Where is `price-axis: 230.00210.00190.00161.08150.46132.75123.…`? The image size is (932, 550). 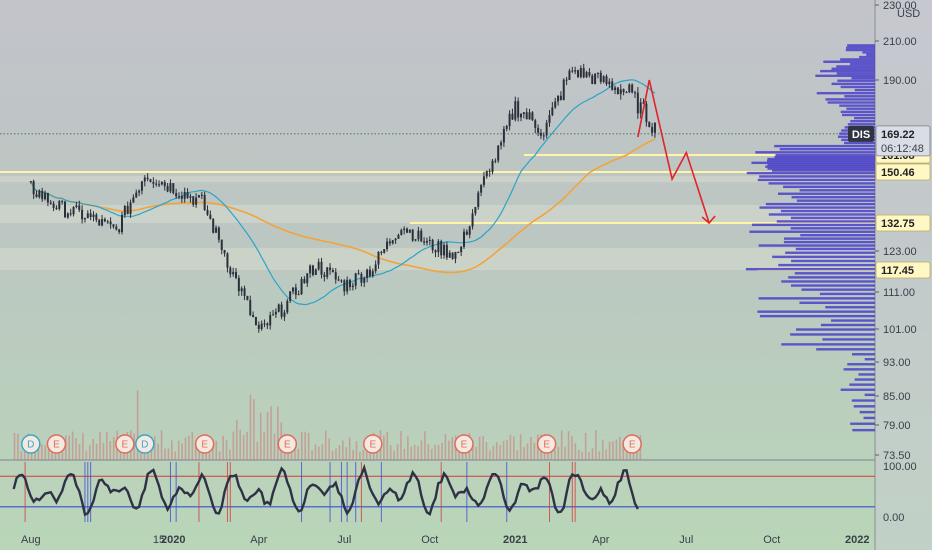
price-axis: 230.00210.00190.00161.08150.46132.75123.… is located at coordinates (890, 275).